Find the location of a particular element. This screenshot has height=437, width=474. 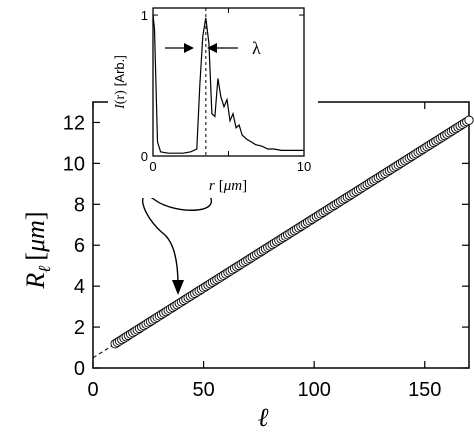

lambda-label: λ is located at coordinates (256, 48).